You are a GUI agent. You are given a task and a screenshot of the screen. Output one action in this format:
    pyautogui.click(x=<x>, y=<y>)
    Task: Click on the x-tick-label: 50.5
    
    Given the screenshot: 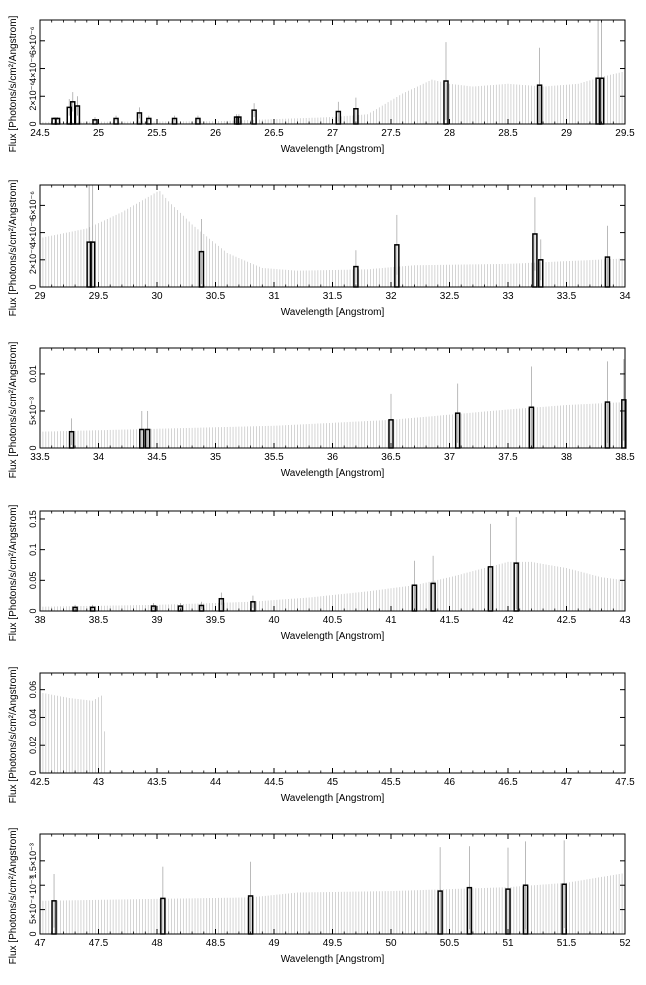 What is the action you would take?
    pyautogui.click(x=450, y=943)
    